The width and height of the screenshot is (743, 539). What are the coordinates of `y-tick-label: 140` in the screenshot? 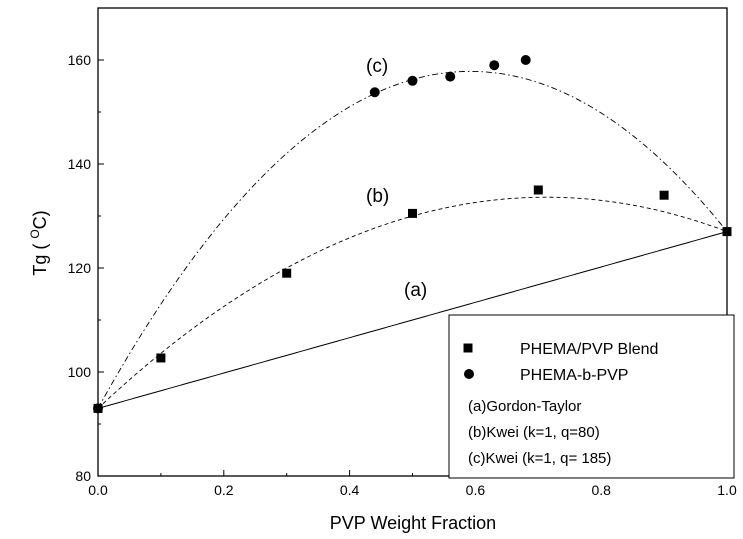 It's located at (80, 164).